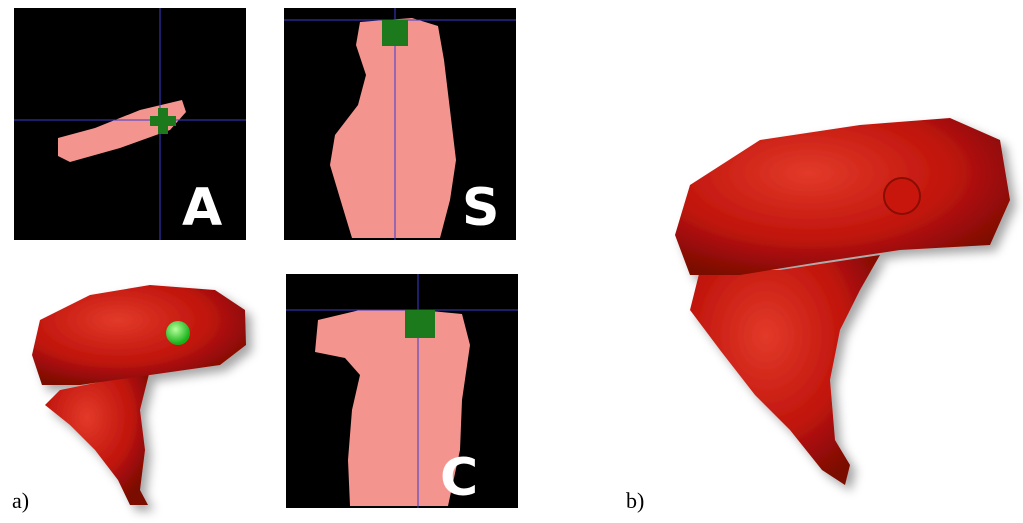 The height and width of the screenshot is (523, 1023). What do you see at coordinates (20, 500) in the screenshot?
I see `caption: a)` at bounding box center [20, 500].